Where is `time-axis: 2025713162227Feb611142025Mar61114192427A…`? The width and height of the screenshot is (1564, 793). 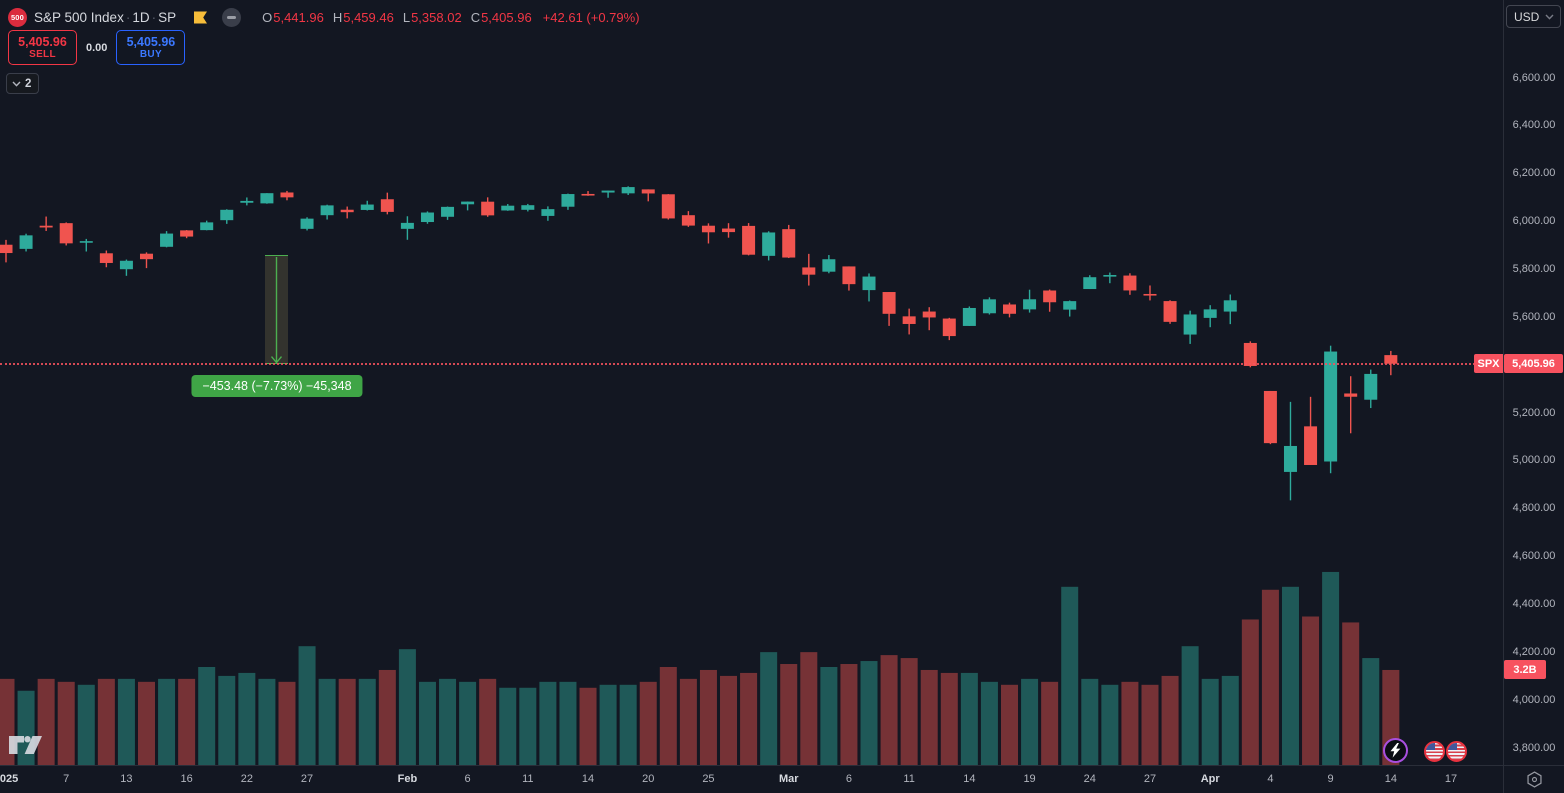
time-axis: 2025713162227Feb611142025Mar61114192427A… is located at coordinates (751, 779).